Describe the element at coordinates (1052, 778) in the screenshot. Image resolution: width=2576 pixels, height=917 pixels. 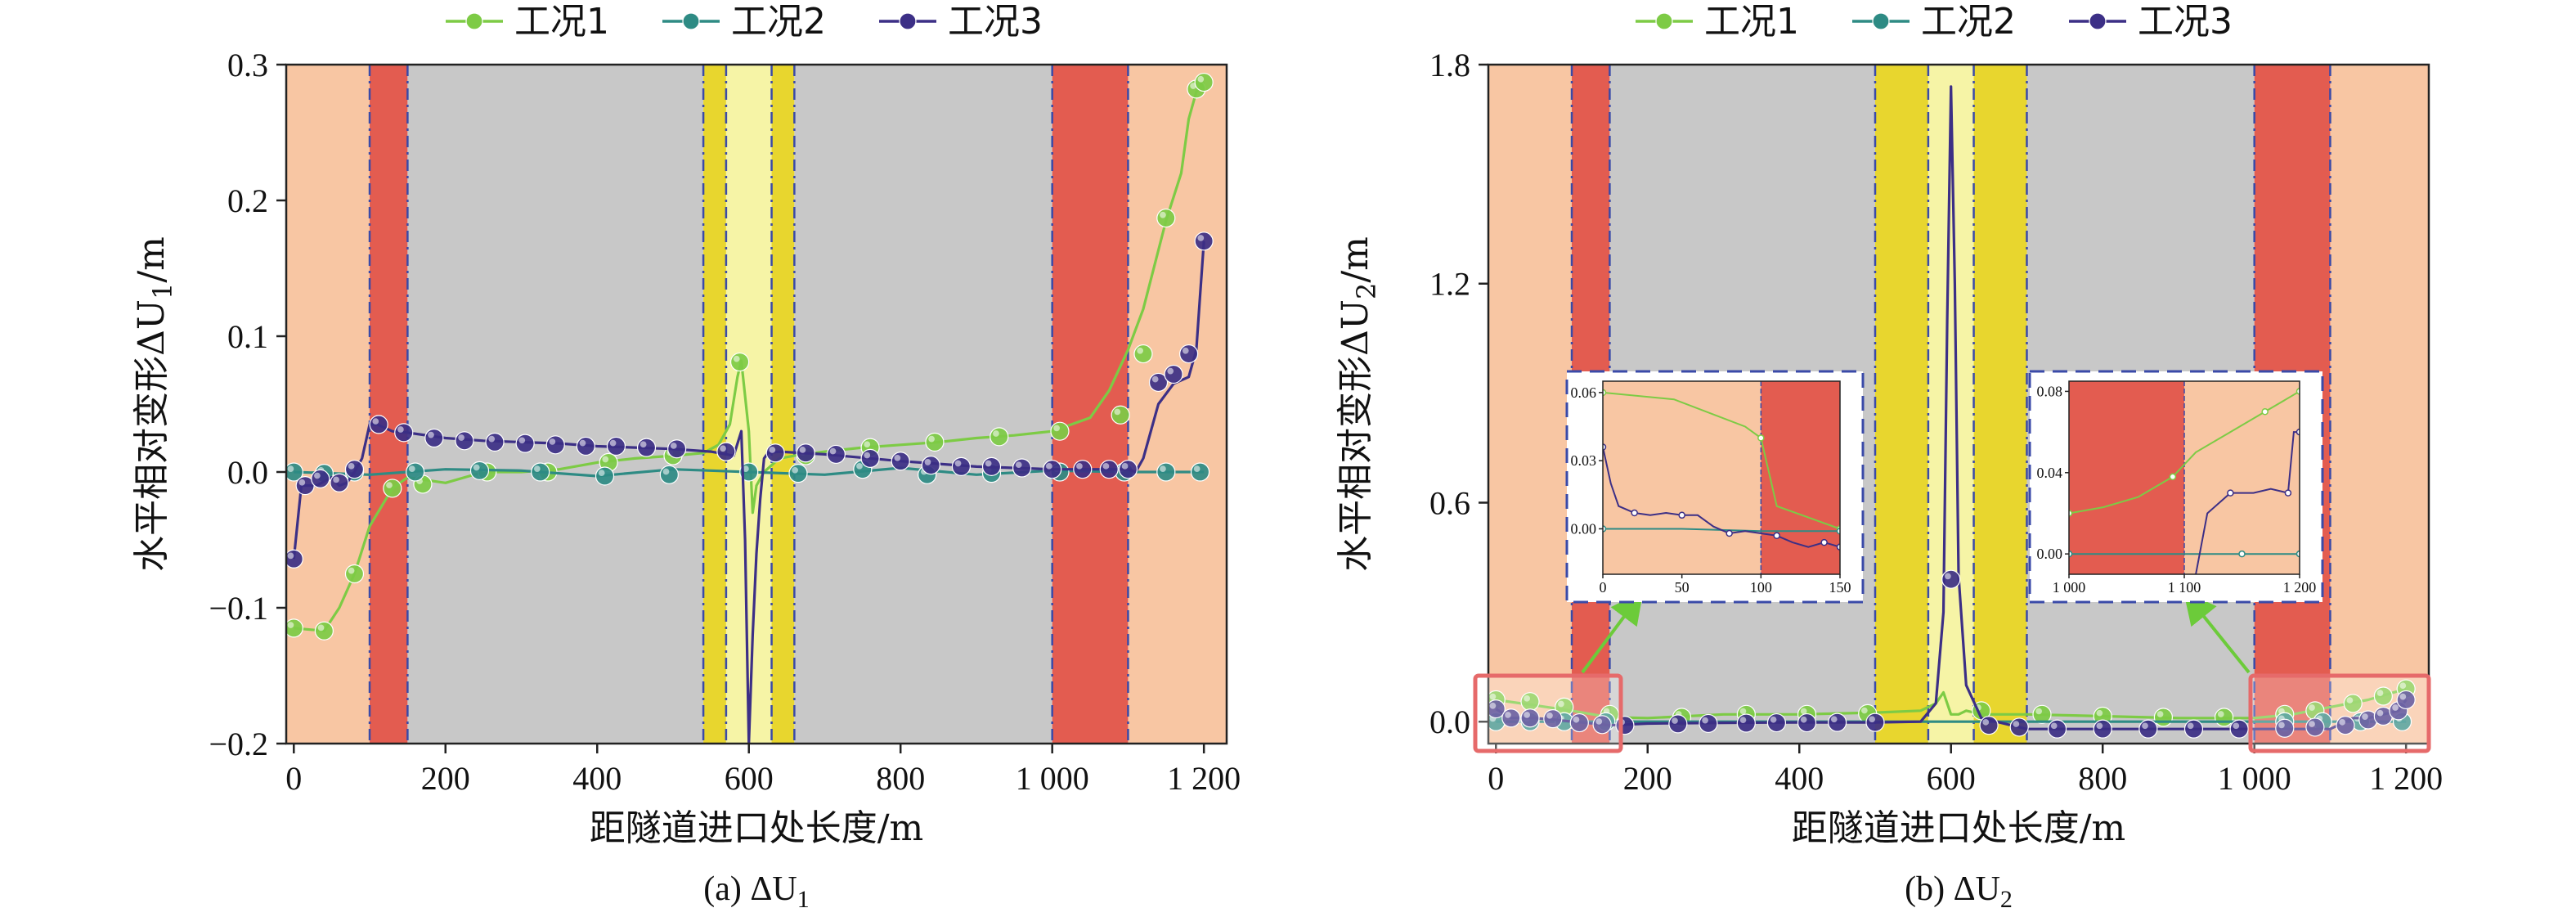
I see `x-tick-label: 1 000` at that location.